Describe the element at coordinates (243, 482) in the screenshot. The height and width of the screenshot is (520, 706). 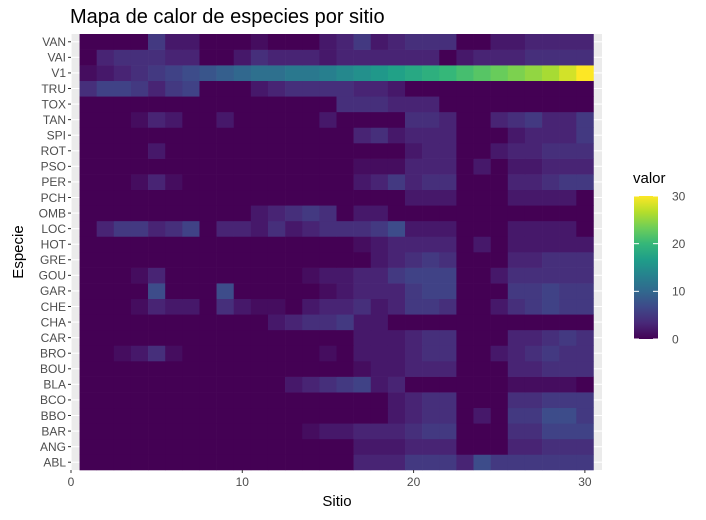
I see `x-tick-label: 10` at that location.